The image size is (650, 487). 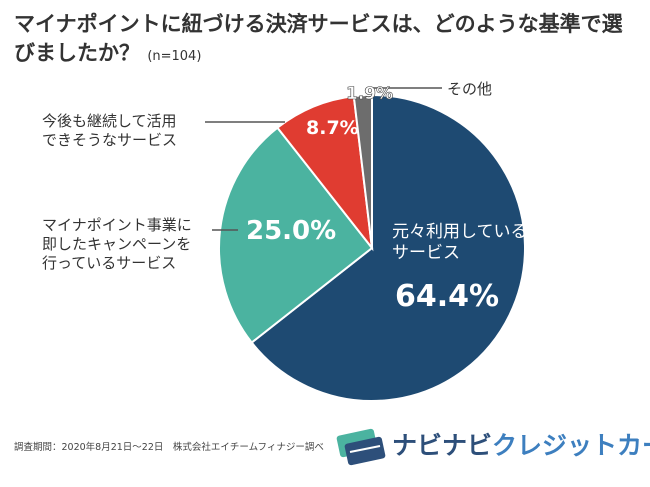 I want to click on data-label: 64.4%, so click(x=447, y=296).